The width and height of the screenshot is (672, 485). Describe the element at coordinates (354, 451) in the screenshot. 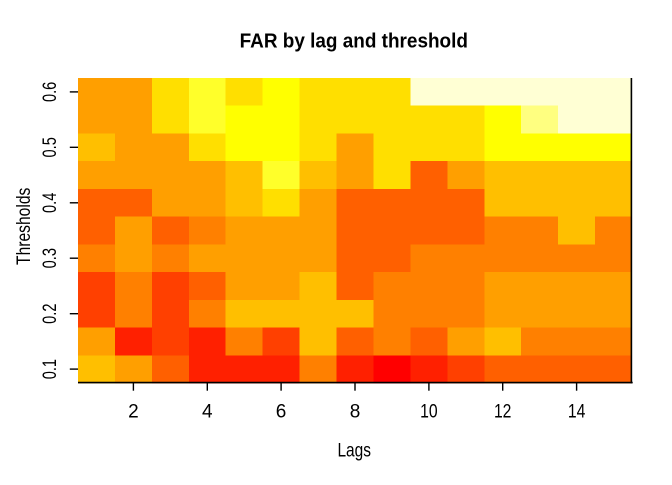

I see `svg-text: Lags` at that location.